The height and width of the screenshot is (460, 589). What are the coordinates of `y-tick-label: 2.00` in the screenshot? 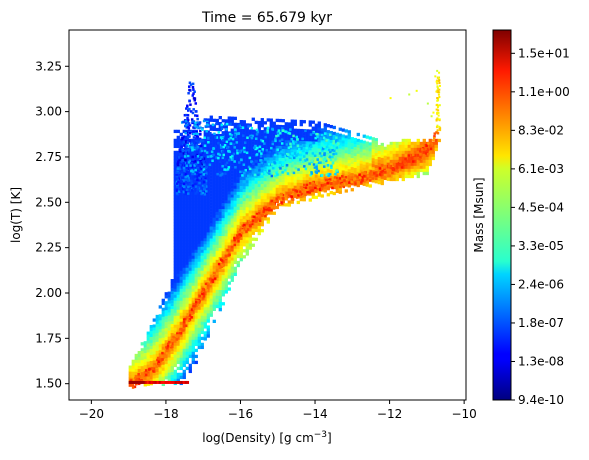 It's located at (48, 293).